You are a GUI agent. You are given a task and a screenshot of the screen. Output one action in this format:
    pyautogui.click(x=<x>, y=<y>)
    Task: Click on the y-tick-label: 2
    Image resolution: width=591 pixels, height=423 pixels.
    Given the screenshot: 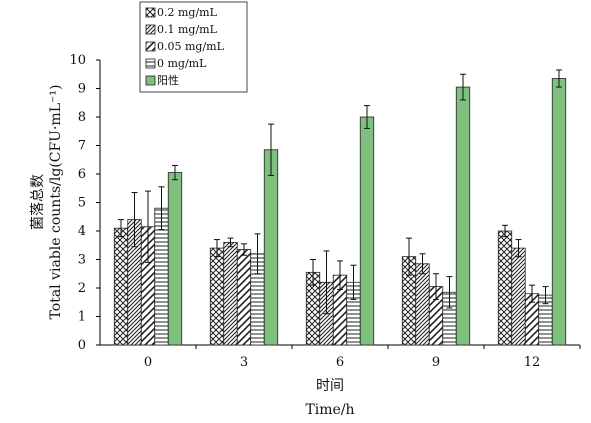 What is the action you would take?
    pyautogui.click(x=82, y=288)
    